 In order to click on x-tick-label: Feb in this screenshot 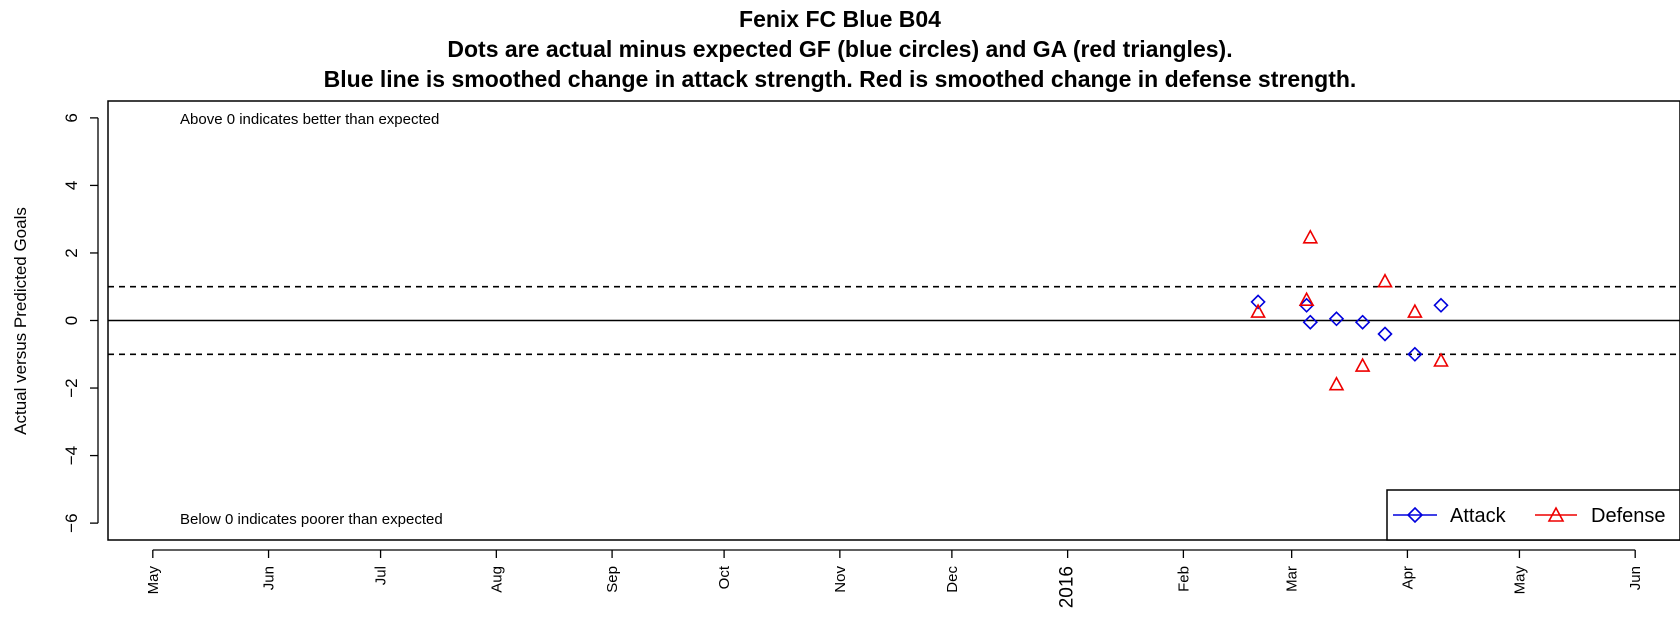, I will do `click(1183, 579)`.